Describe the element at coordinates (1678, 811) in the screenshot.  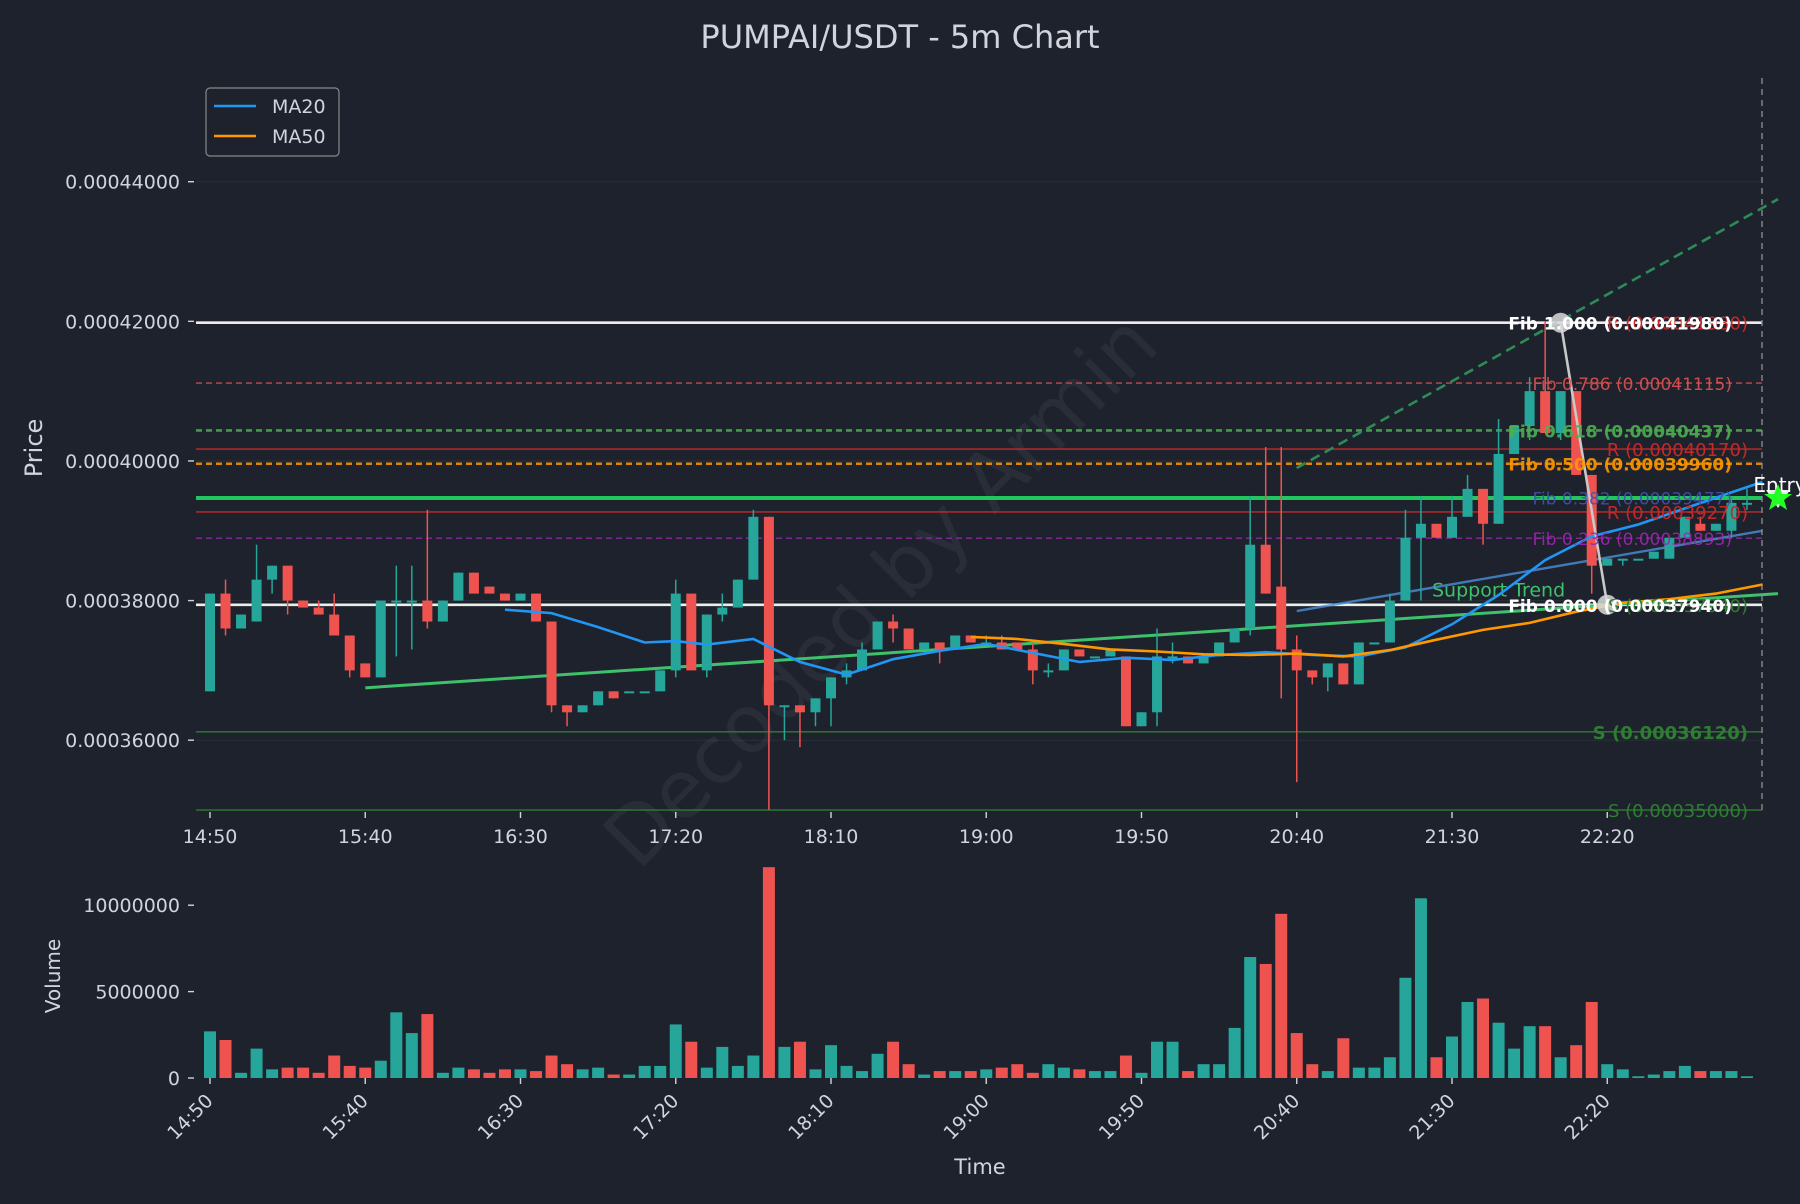
I see `sr-level-label: S (0.00035000)` at that location.